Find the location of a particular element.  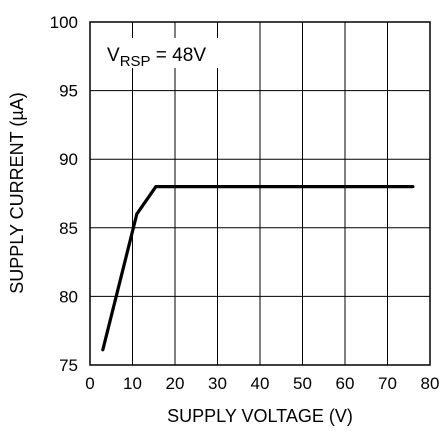

y-tick-label: 80 is located at coordinates (68, 296).